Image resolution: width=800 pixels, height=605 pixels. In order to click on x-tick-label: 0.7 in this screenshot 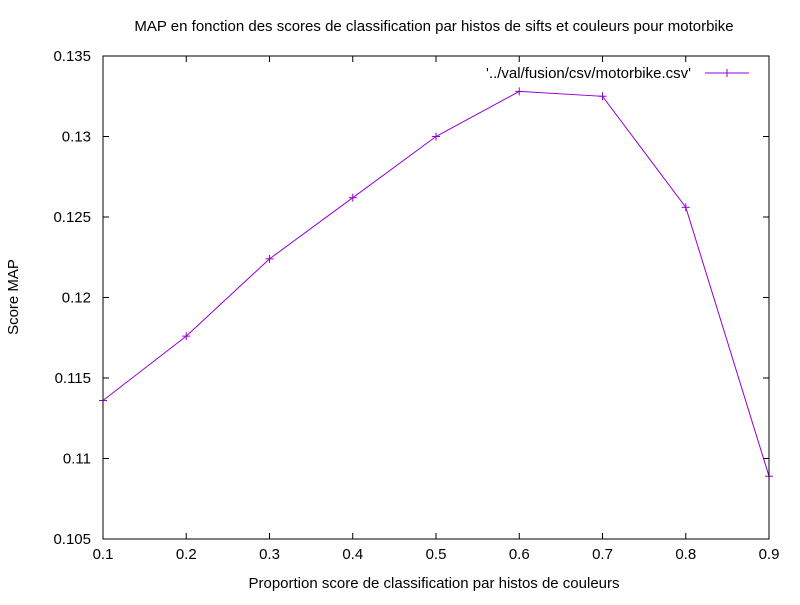, I will do `click(602, 554)`.